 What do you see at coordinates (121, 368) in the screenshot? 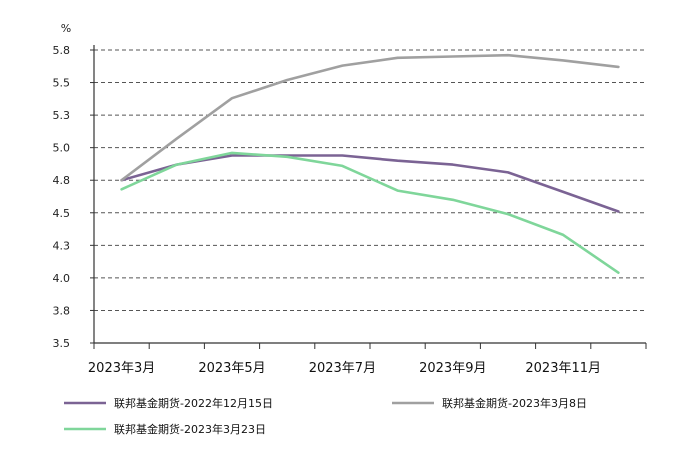
I see `x-tick-label: 2023年3月` at bounding box center [121, 368].